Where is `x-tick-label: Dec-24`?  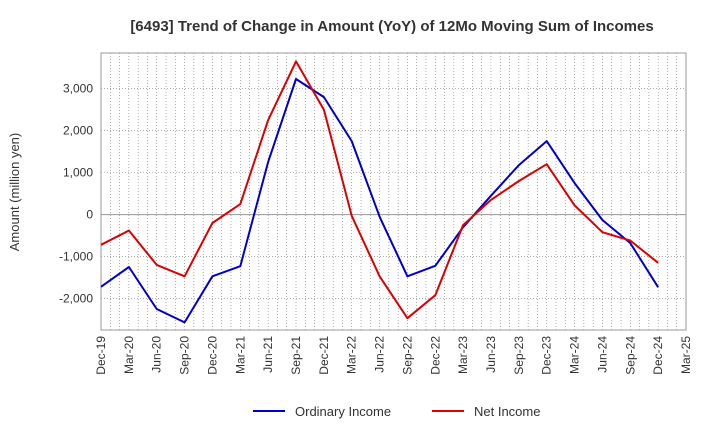 x-tick-label: Dec-24 is located at coordinates (658, 355).